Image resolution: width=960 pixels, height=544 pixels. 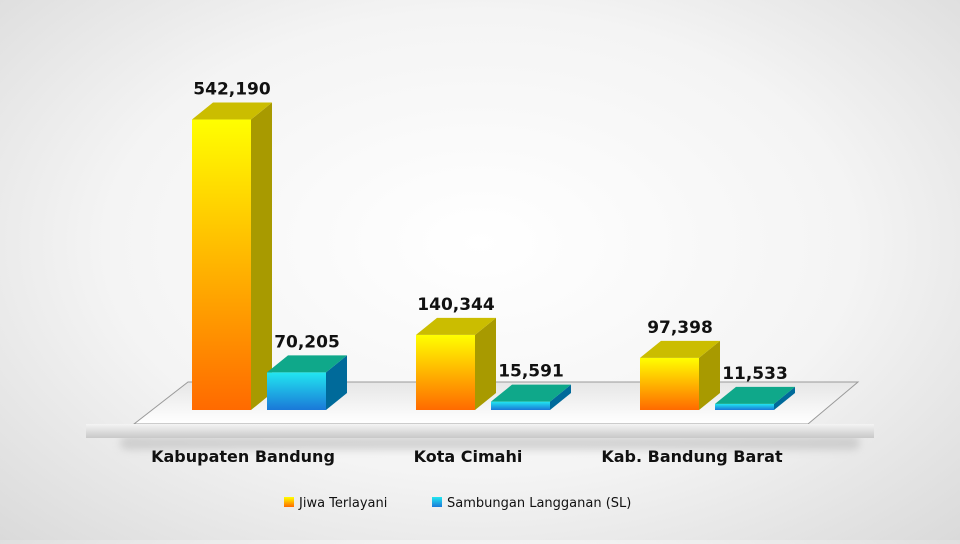 I want to click on data-label: 97,398, so click(x=680, y=328).